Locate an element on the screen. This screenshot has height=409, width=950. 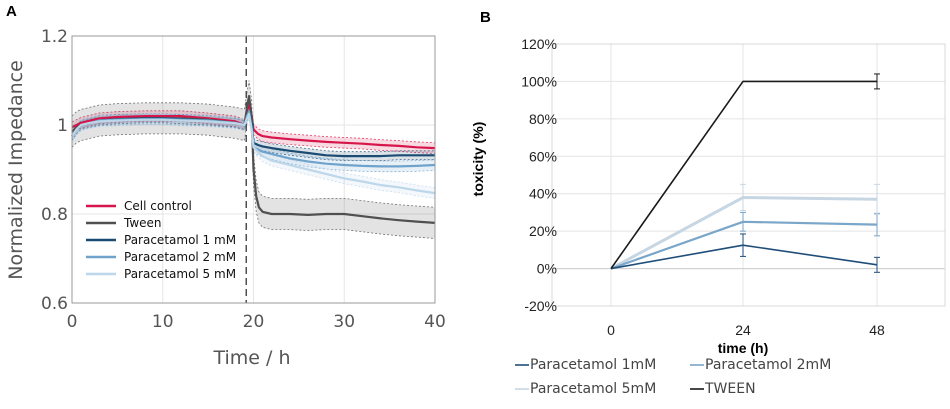
panel-b-legend-label-tween: TWEEN is located at coordinates (730, 389).